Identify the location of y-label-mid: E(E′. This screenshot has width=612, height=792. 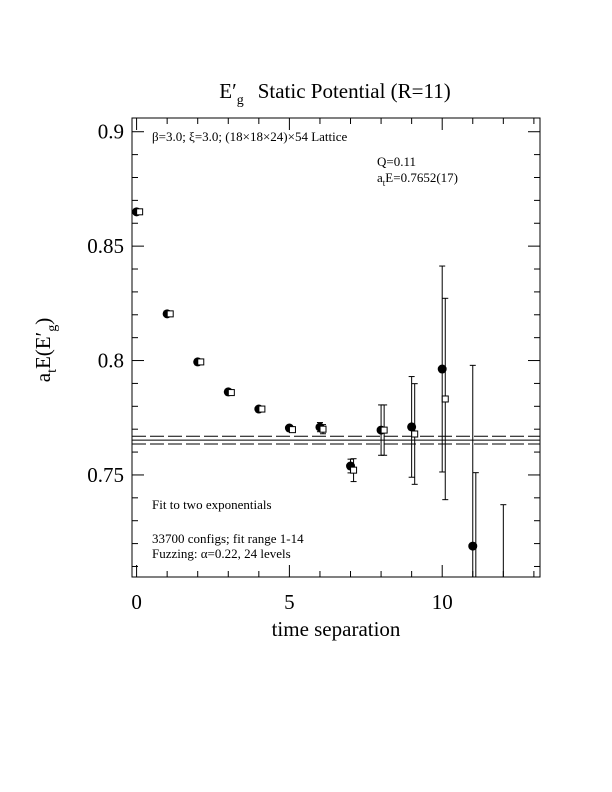
(43, 350).